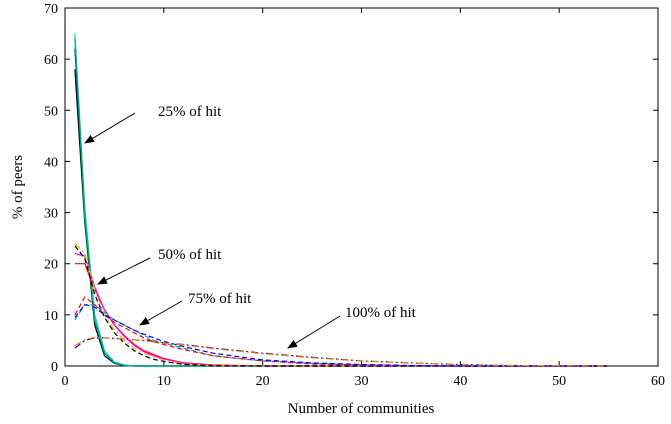 This screenshot has height=424, width=671. Describe the element at coordinates (381, 313) in the screenshot. I see `annotation: 100% of hit` at that location.